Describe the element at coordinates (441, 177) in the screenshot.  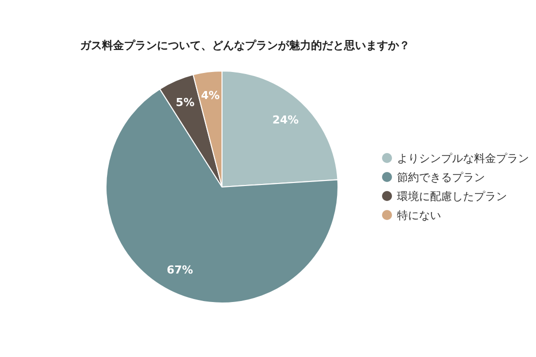
I see `legend-label: 節約できるプラン` at that location.